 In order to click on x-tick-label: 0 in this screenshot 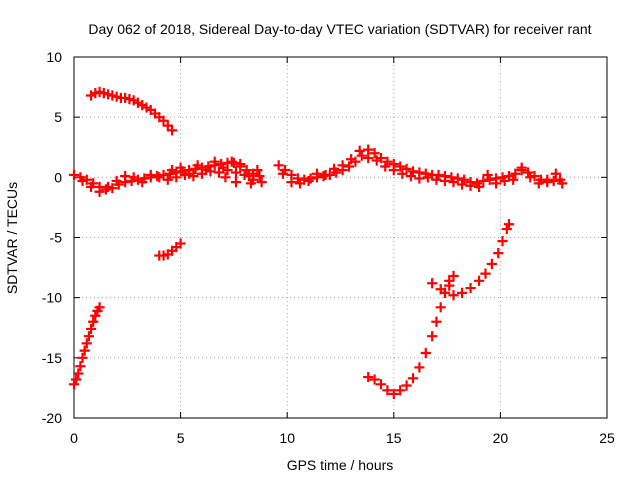, I will do `click(74, 438)`.